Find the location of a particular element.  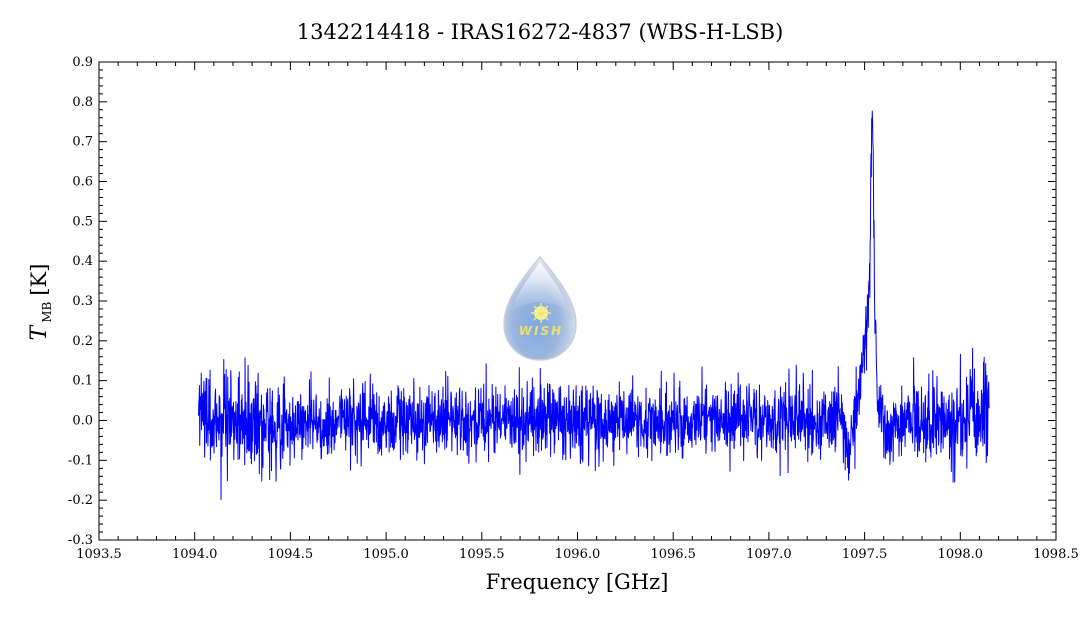

y-tick-label: 0.4 is located at coordinates (82, 261).